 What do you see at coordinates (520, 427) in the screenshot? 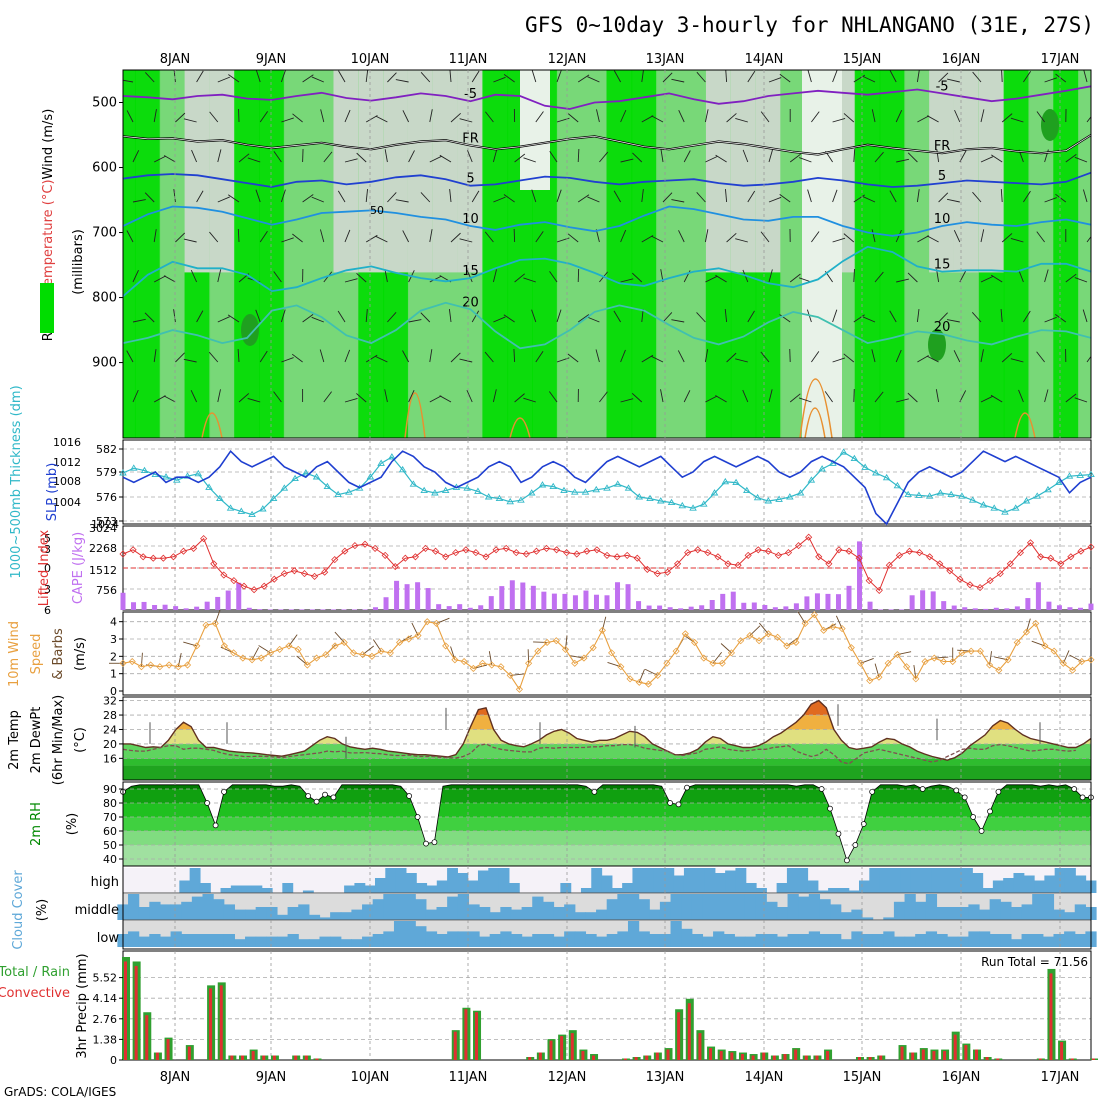
I see `warm-isotherm` at bounding box center [520, 427].